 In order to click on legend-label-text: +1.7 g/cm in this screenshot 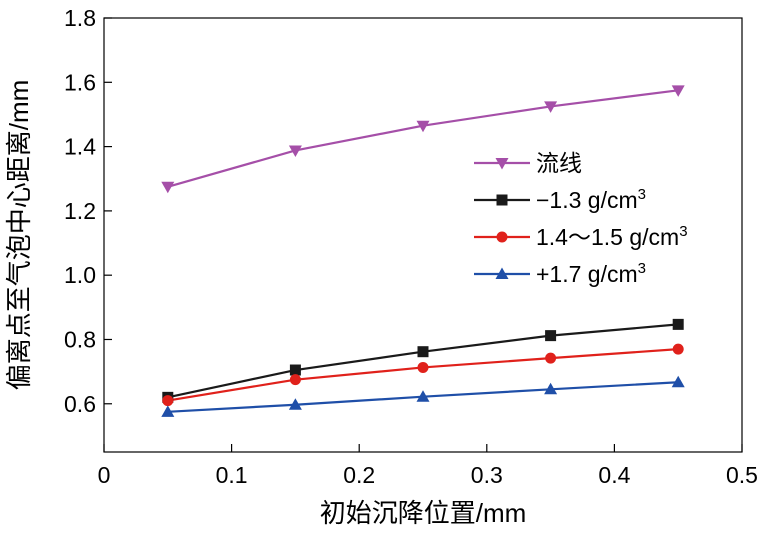, I will do `click(587, 274)`.